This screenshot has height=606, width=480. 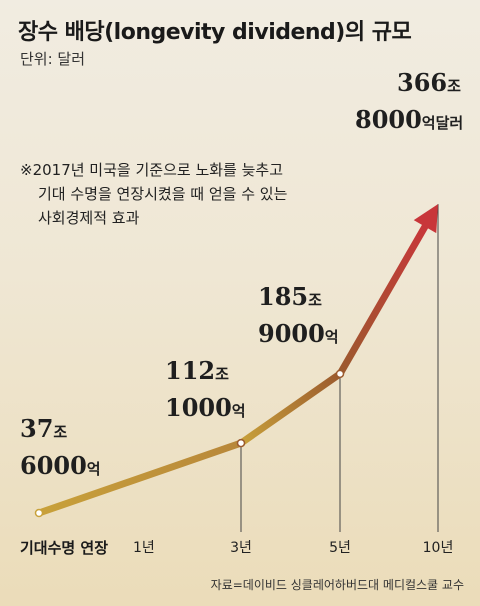 I want to click on data-label-3y: 112조 1000억, so click(x=205, y=391).